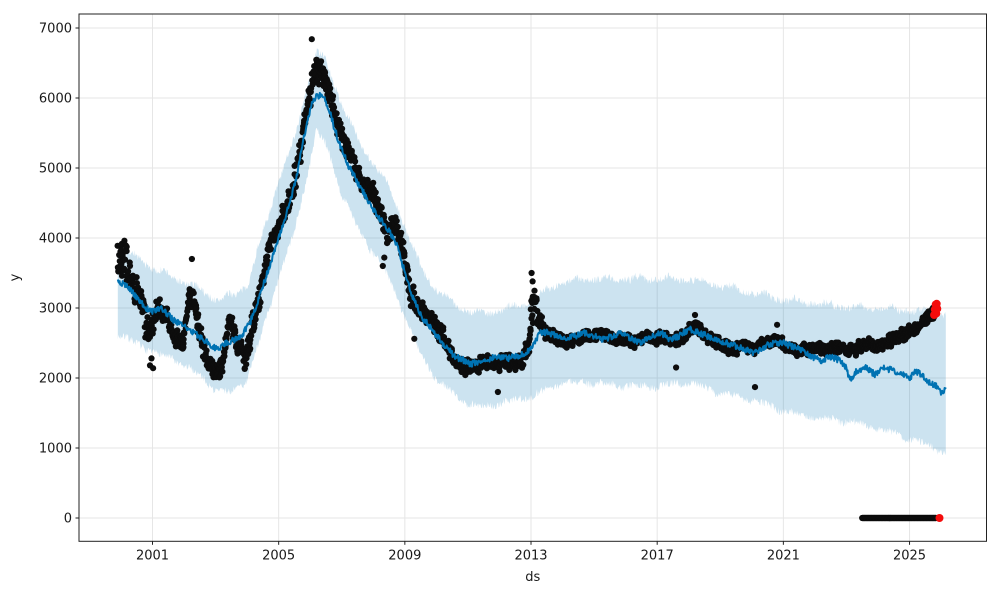  I want to click on y-tick-label: 4000, so click(55, 238).